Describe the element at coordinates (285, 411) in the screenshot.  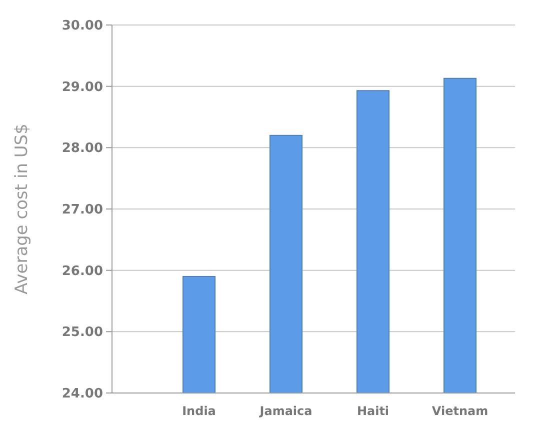
I see `x-tick-label: Jamaica` at that location.